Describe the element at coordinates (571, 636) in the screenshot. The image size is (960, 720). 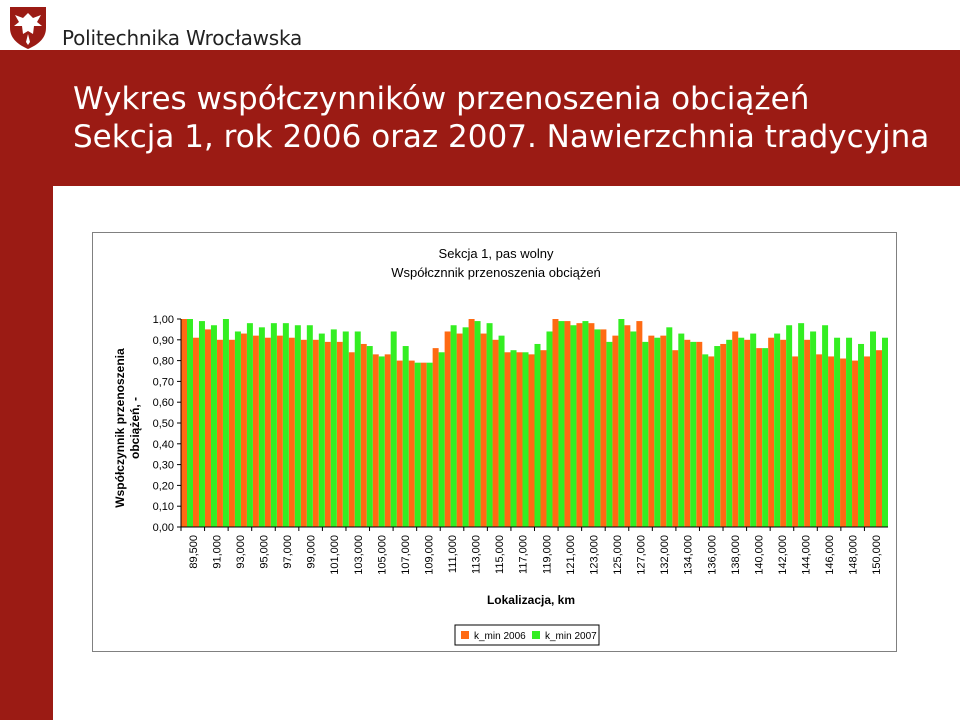
I see `legend-label-2007: k_min 2007` at that location.